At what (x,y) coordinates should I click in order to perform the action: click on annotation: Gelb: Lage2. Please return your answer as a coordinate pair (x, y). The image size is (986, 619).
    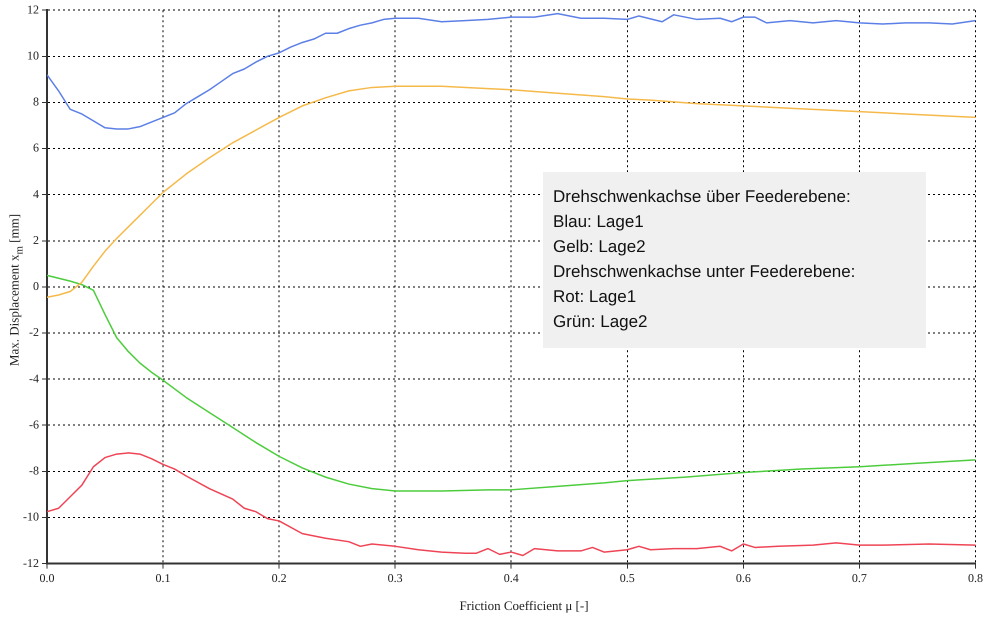
    Looking at the image, I should click on (600, 247).